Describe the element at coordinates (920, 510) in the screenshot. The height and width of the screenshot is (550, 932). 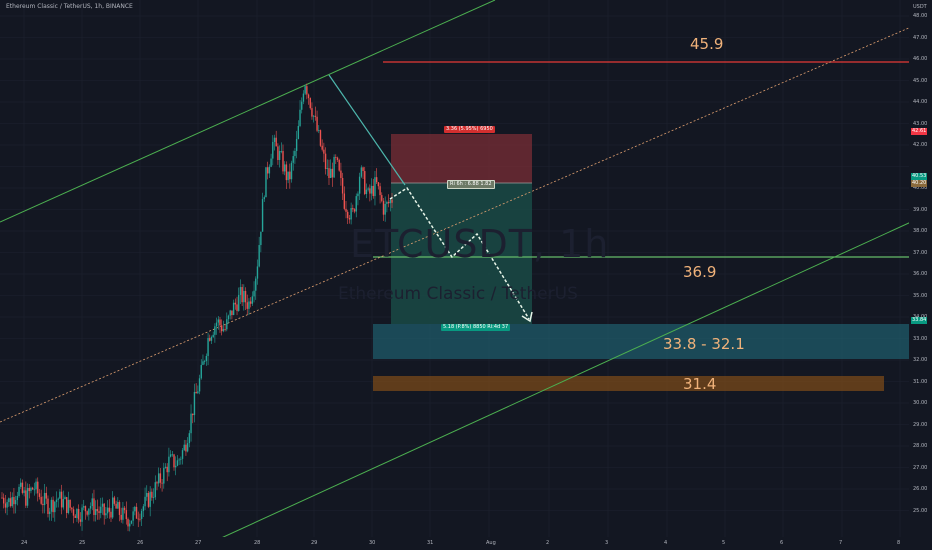
I see `price-axis-label: 25.00` at that location.